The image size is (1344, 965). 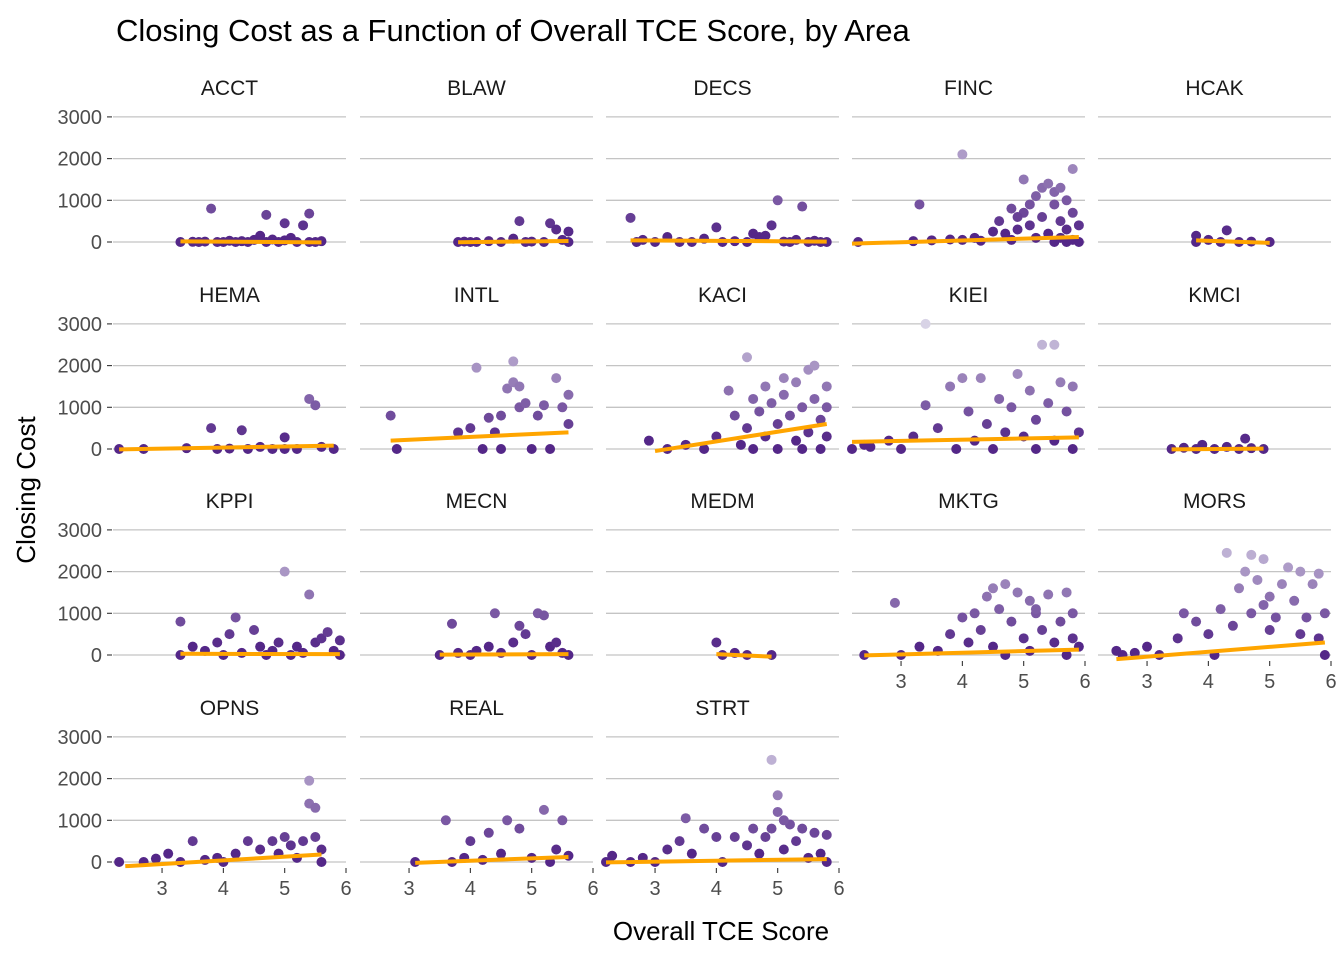 I want to click on facet-panel-blaw: BLAW, so click(x=476, y=162).